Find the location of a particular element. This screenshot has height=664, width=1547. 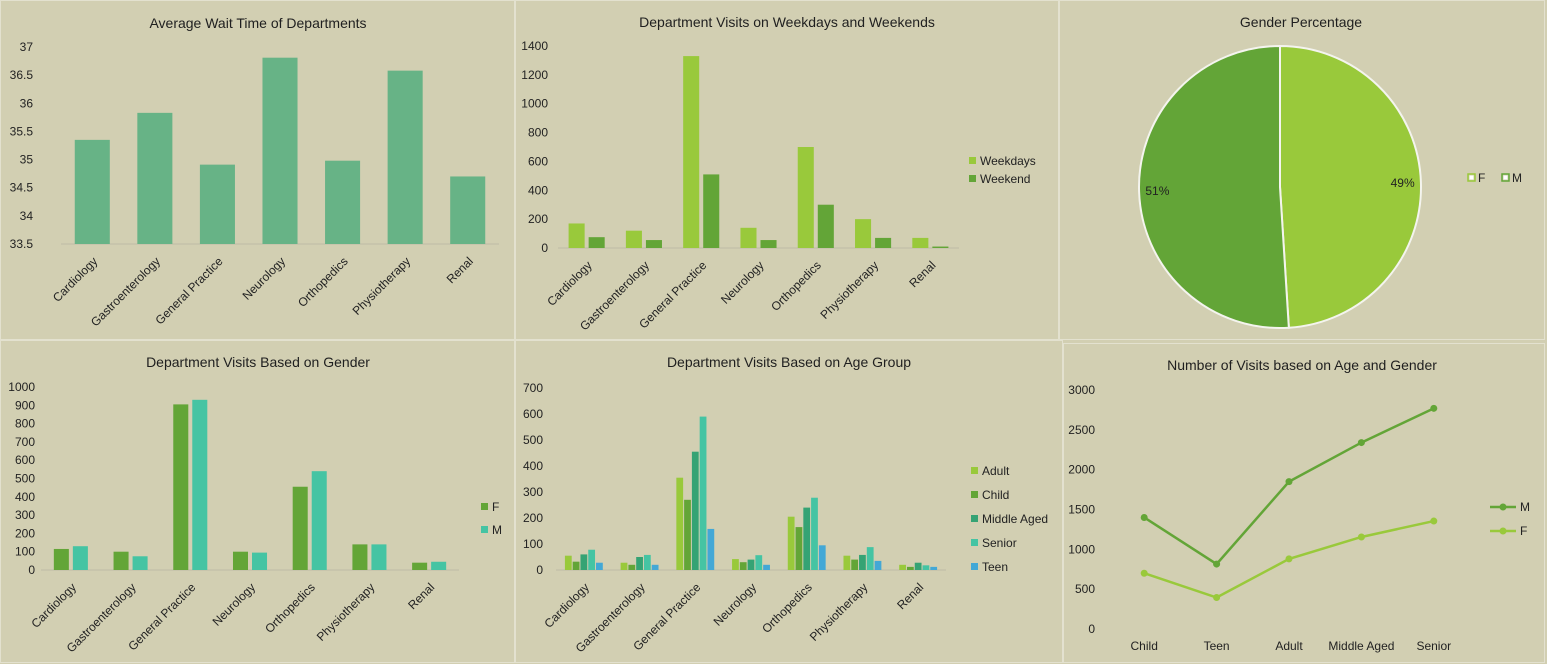

bar-teen-physiotherapy is located at coordinates (878, 565).